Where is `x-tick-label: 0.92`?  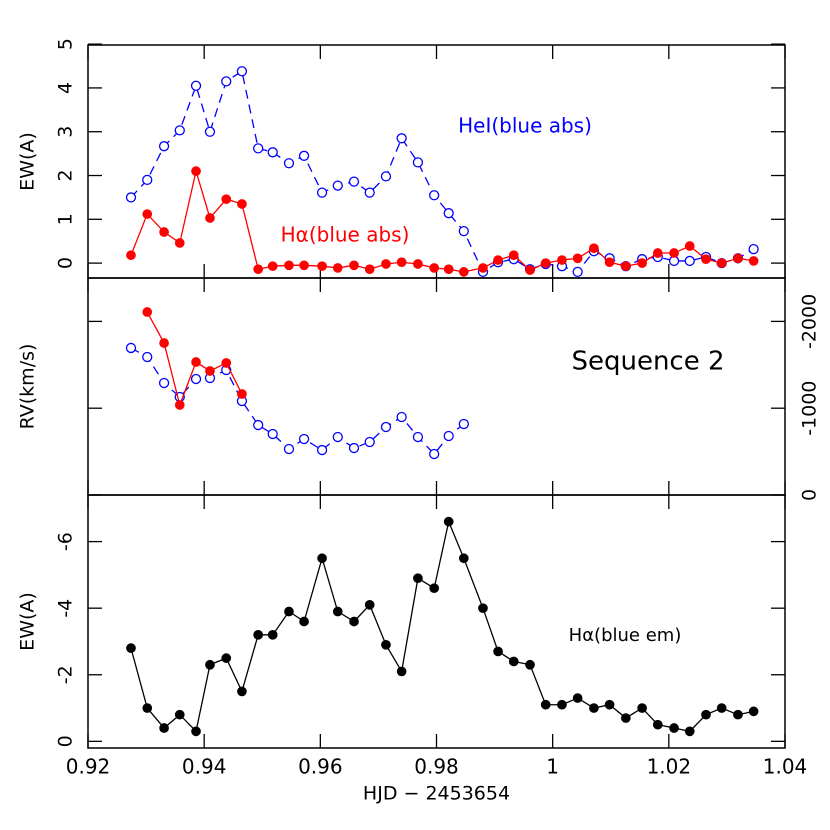
x-tick-label: 0.92 is located at coordinates (88, 767).